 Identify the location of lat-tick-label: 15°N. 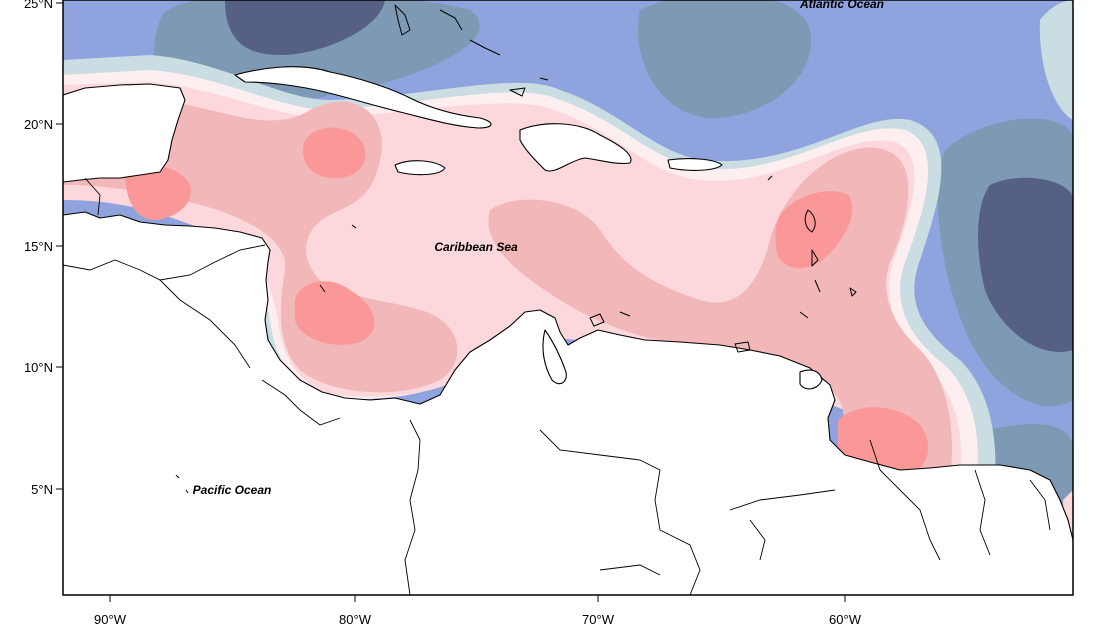
(38, 246).